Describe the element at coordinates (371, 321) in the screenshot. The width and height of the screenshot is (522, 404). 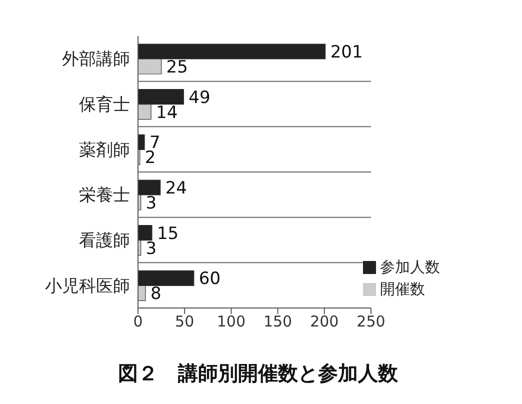
I see `x-tick-label: 250` at that location.